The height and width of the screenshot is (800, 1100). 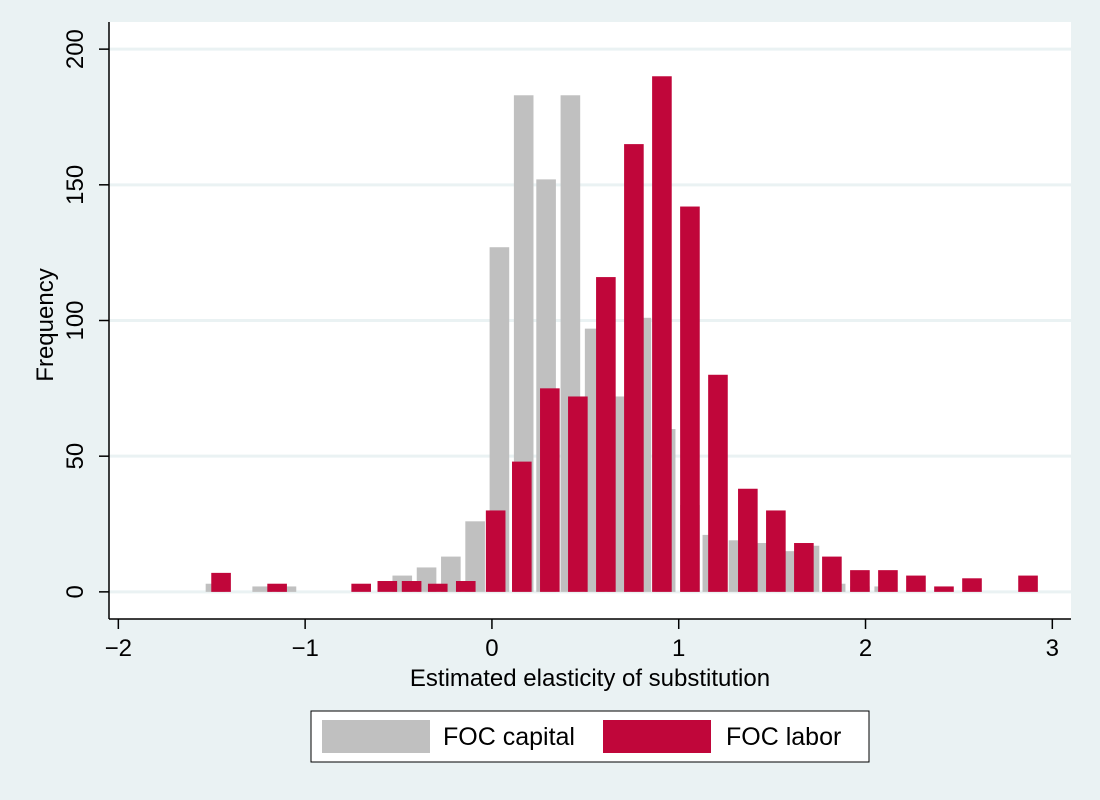 I want to click on legend-label-foc-labor: FOC labor, so click(x=783, y=737).